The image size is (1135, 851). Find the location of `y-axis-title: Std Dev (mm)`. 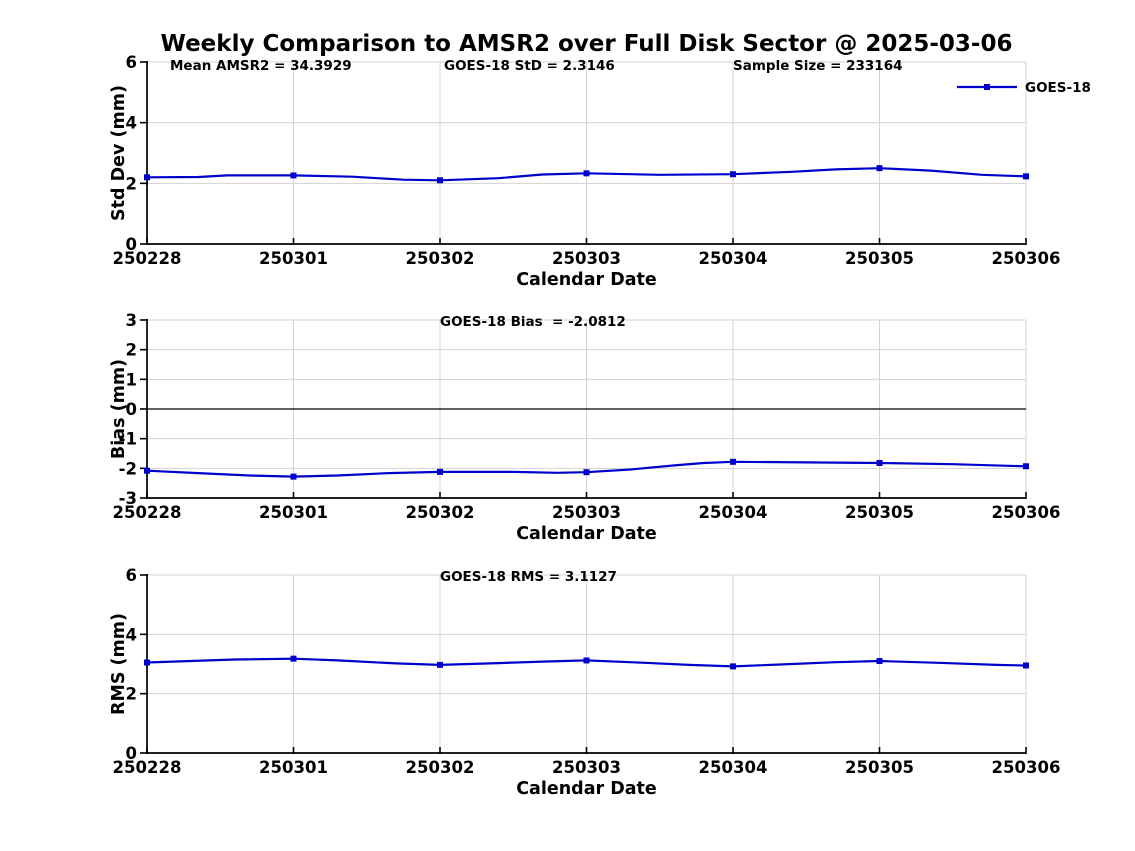

y-axis-title: Std Dev (mm) is located at coordinates (119, 153).